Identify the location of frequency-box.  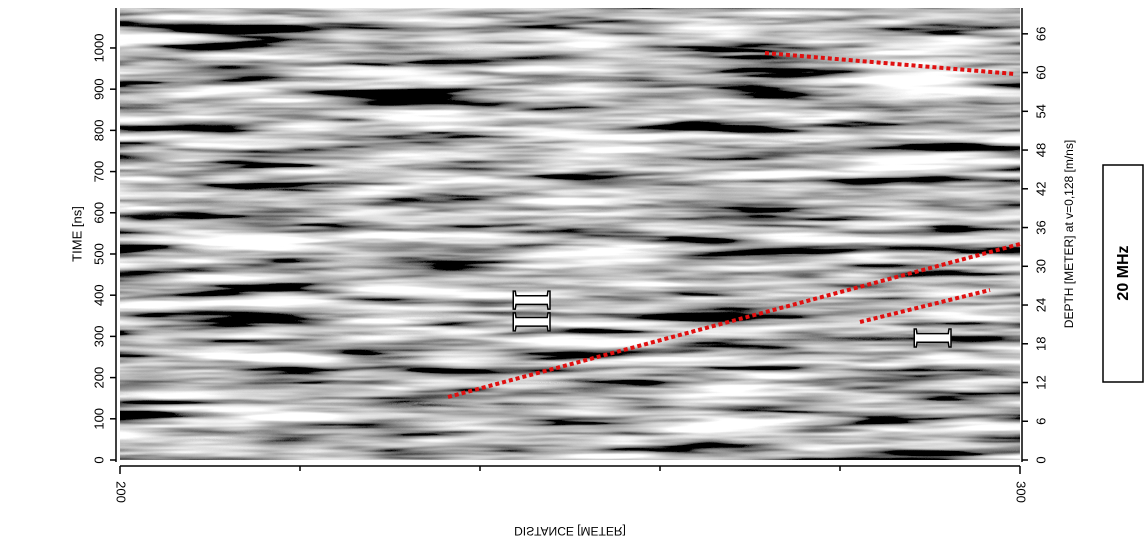
(1123, 273).